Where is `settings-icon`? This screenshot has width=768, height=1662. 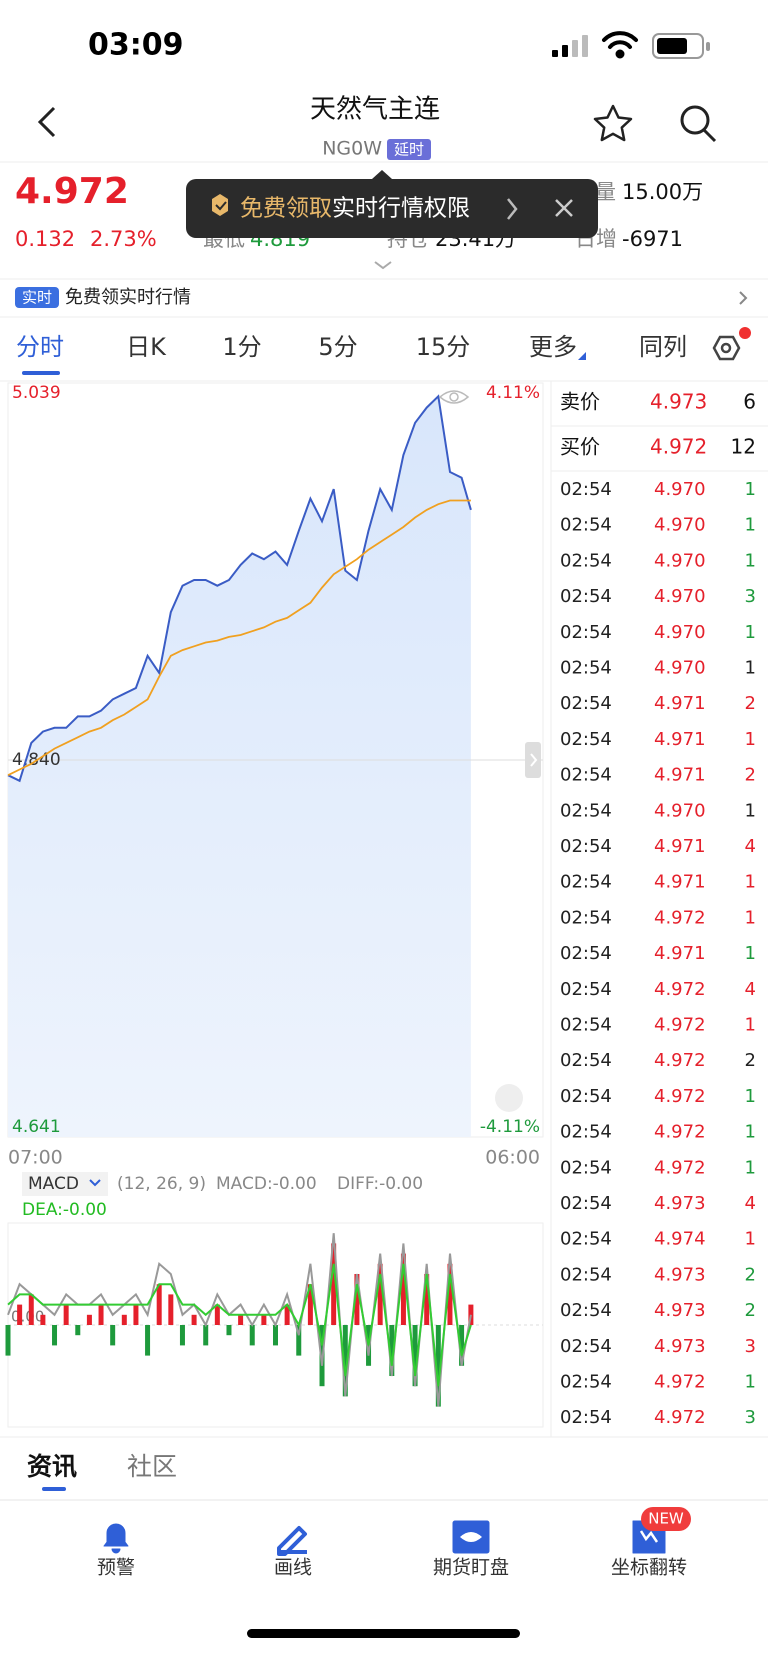
settings-icon is located at coordinates (731, 344).